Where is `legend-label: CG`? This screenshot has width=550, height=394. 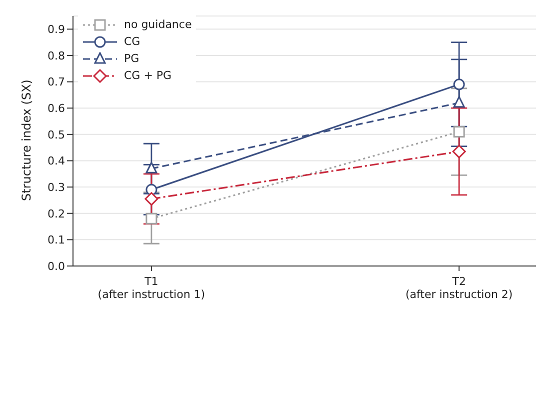 legend-label: CG is located at coordinates (132, 41).